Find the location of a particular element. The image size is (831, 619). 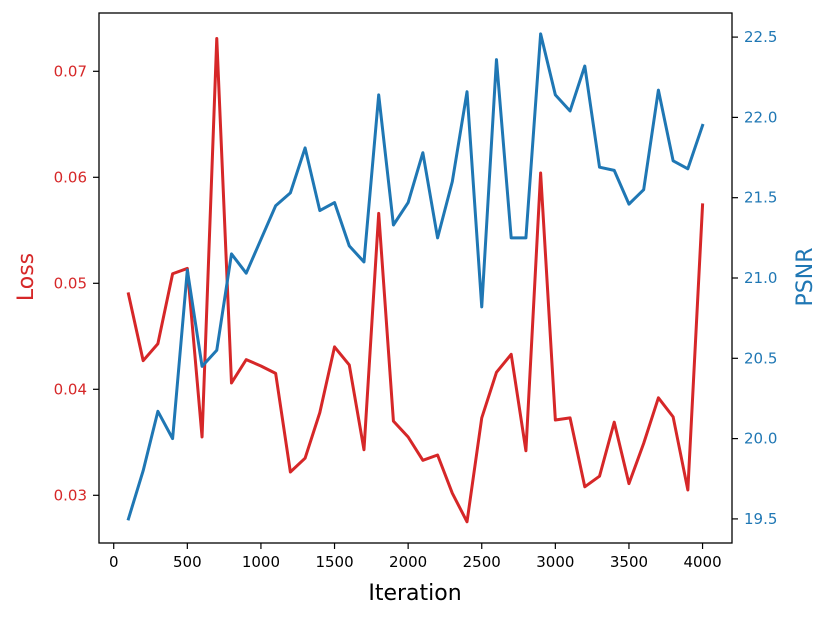

x-tick-label: 4000 is located at coordinates (702, 562).